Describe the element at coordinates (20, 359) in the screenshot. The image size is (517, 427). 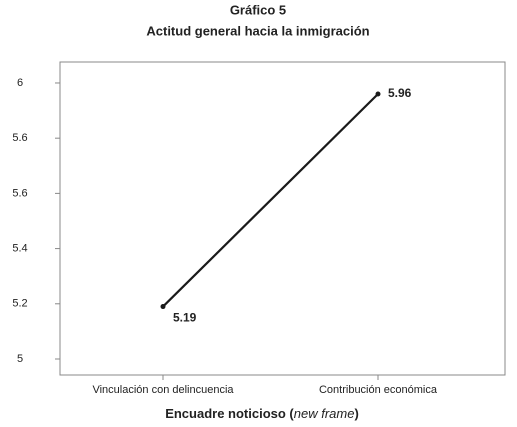
I see `y-tick-label: 5` at that location.